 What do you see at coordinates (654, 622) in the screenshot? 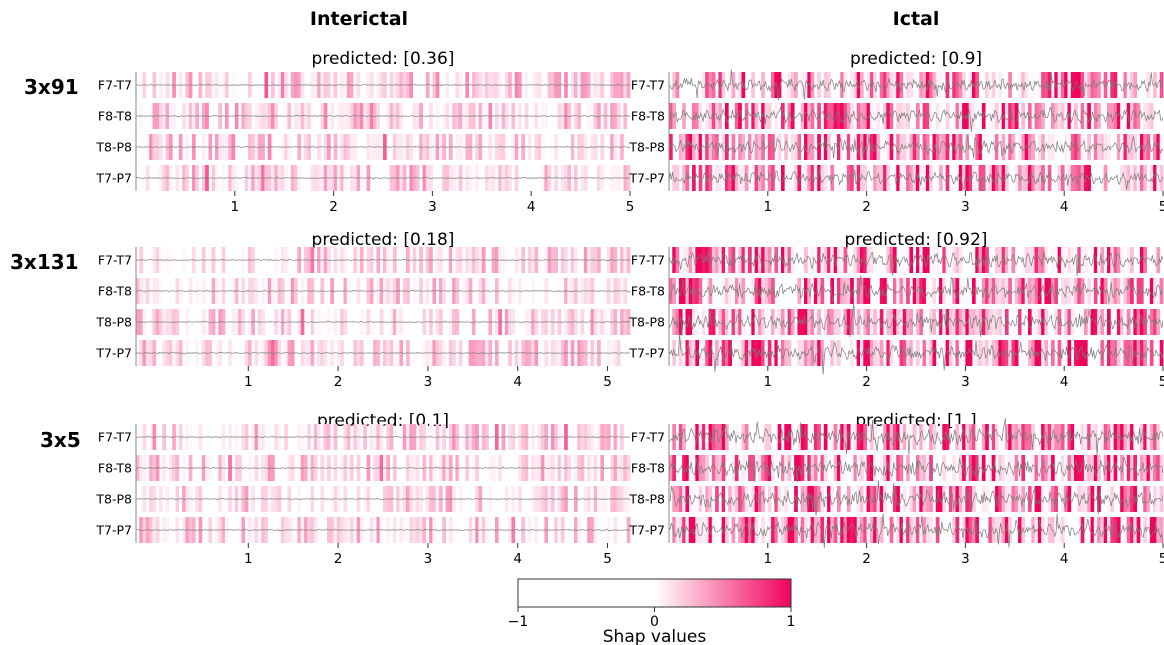
I see `colorbar-tick-label: 0` at bounding box center [654, 622].